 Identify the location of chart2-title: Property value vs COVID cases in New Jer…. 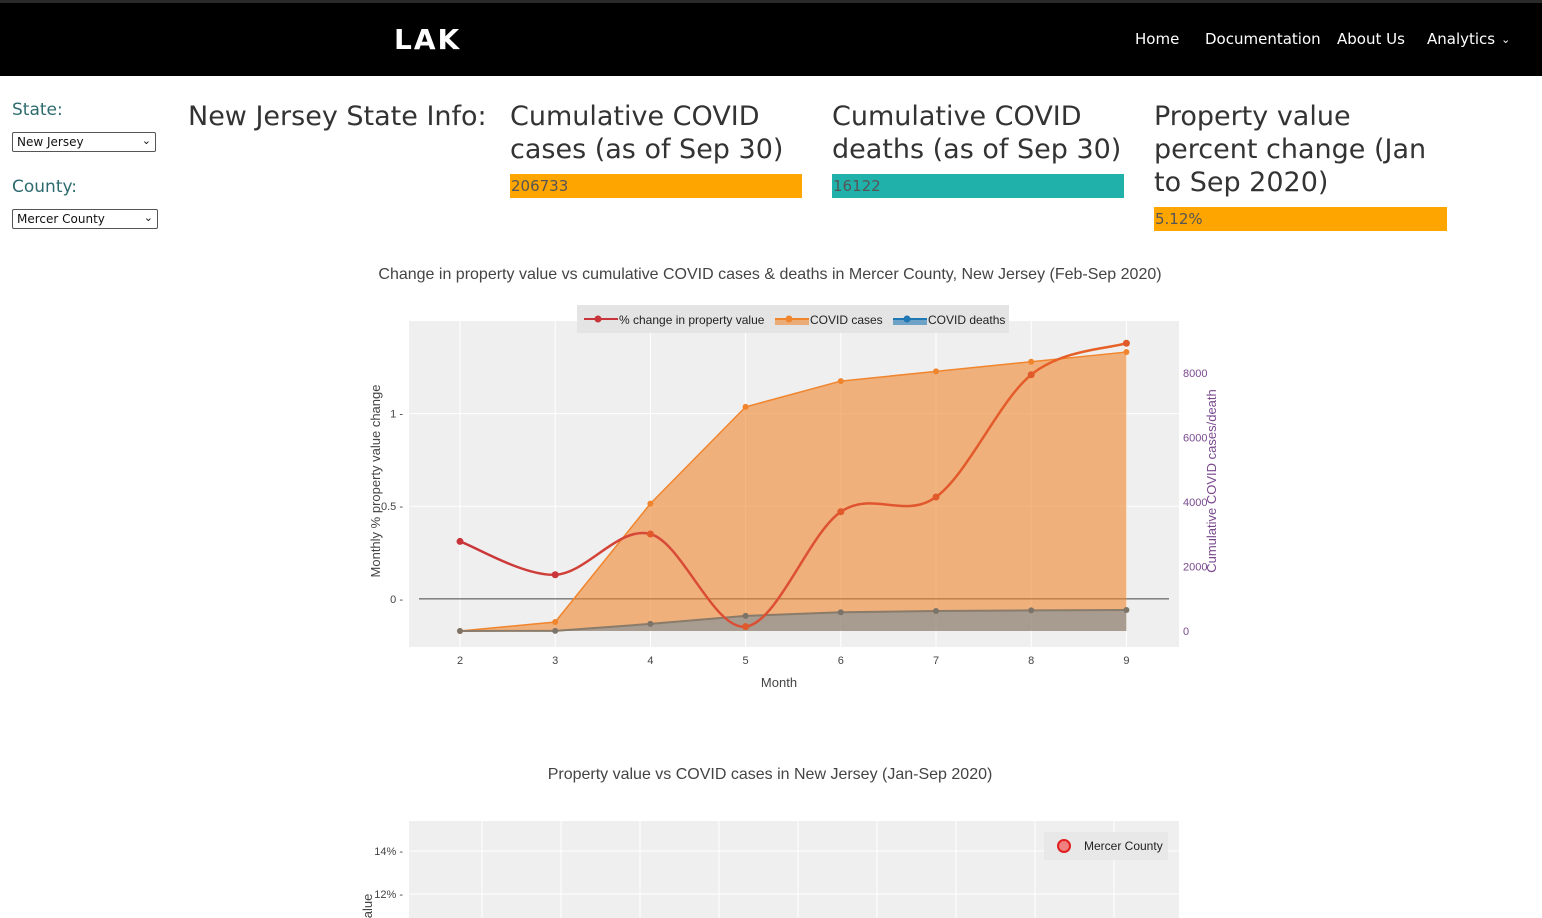
(770, 774).